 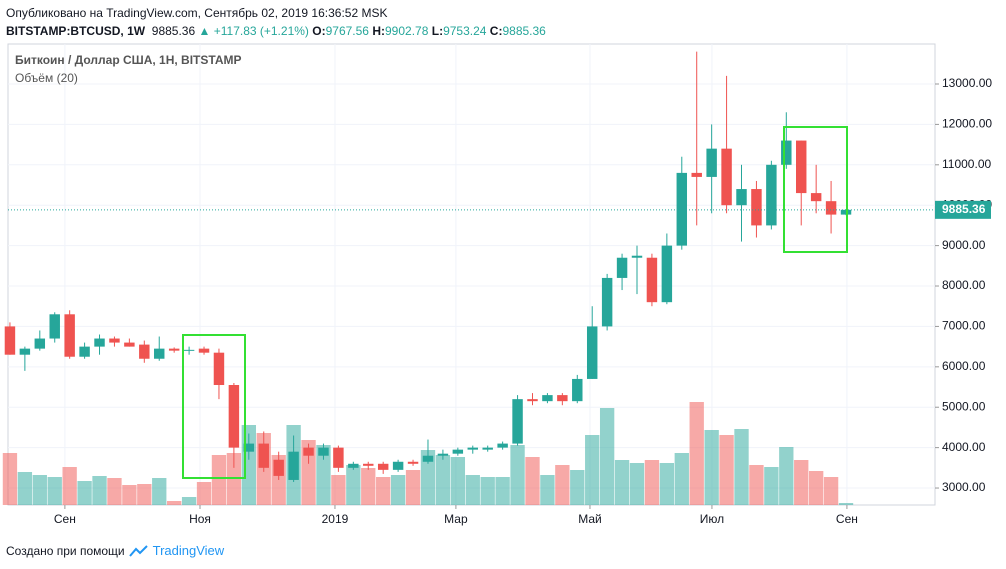 I want to click on y-tick-label: 11000.00, so click(x=966, y=164).